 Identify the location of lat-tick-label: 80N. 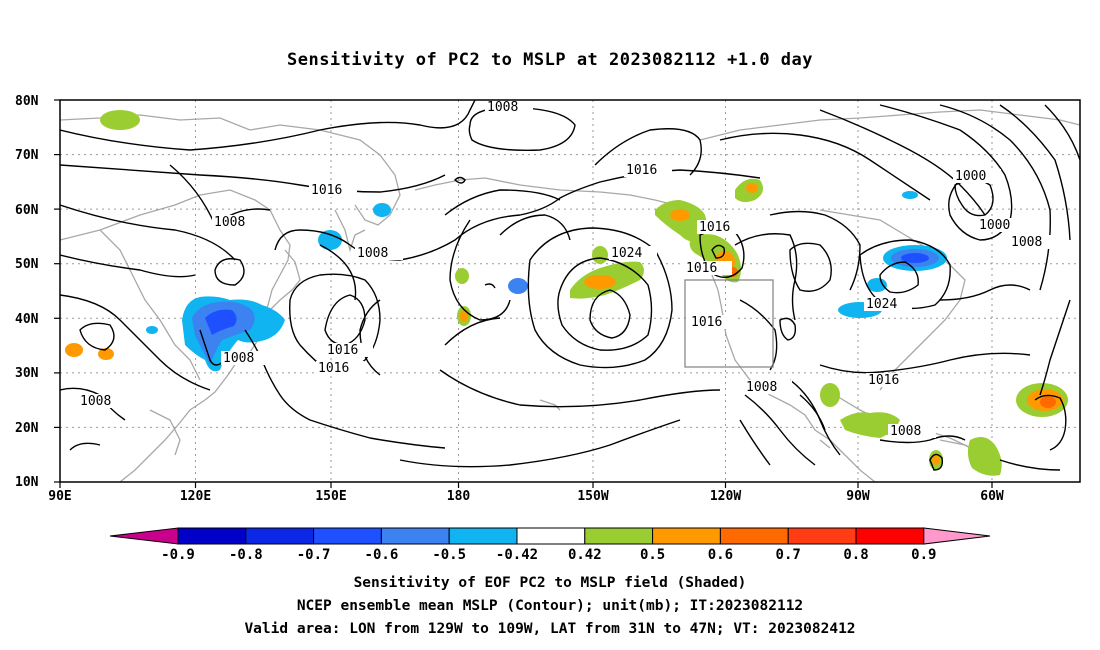
(27, 101).